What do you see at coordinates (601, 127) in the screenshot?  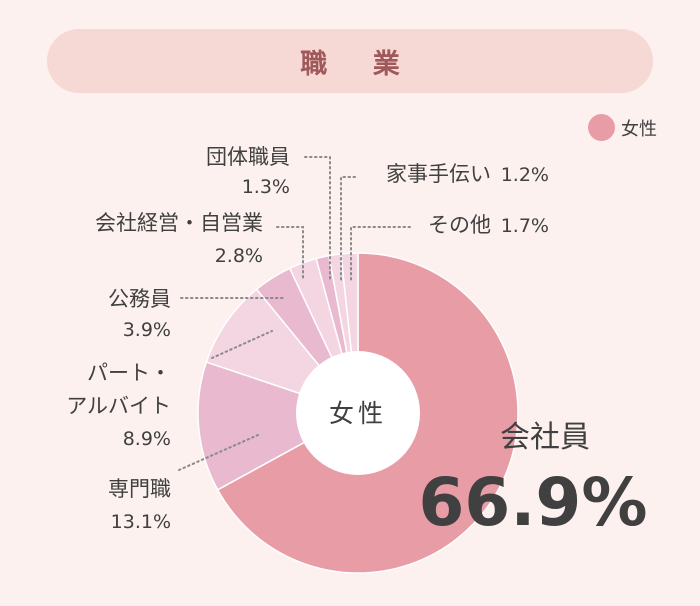 I see `legend-swatch` at bounding box center [601, 127].